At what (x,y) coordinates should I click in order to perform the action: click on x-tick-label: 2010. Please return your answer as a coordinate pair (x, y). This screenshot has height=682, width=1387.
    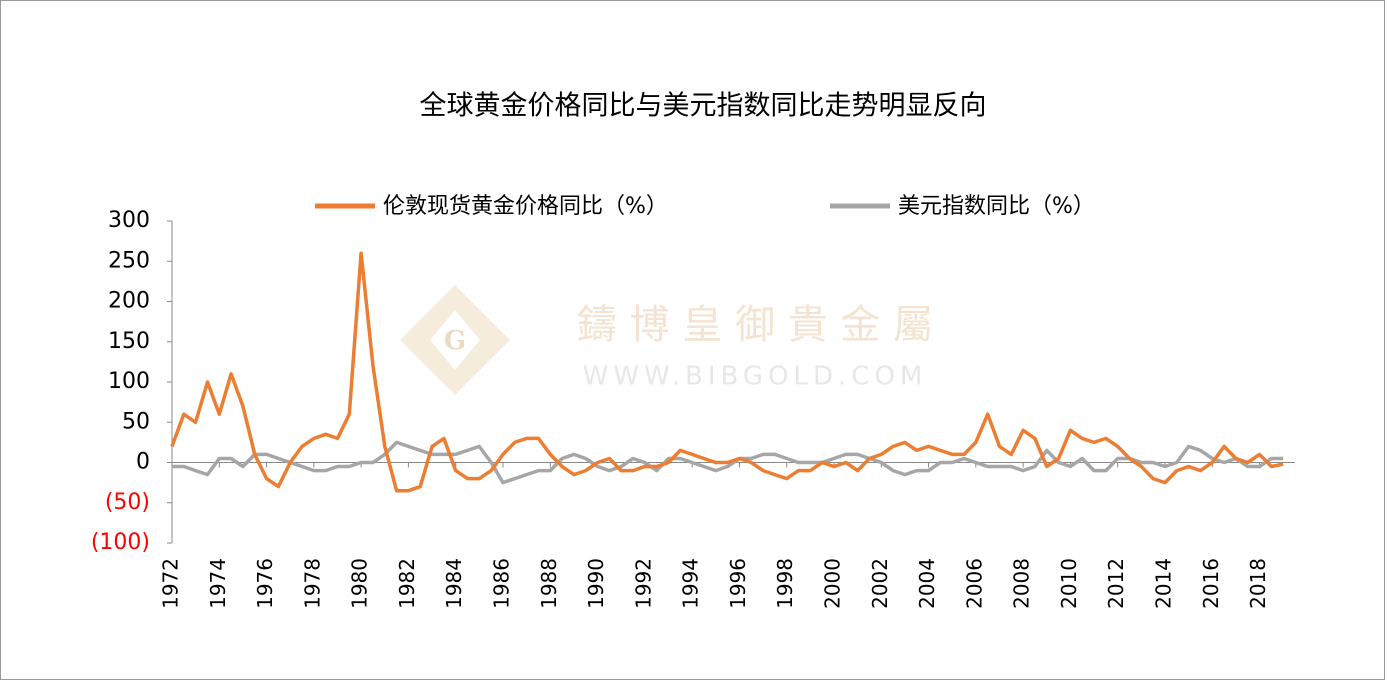
    Looking at the image, I should click on (1069, 583).